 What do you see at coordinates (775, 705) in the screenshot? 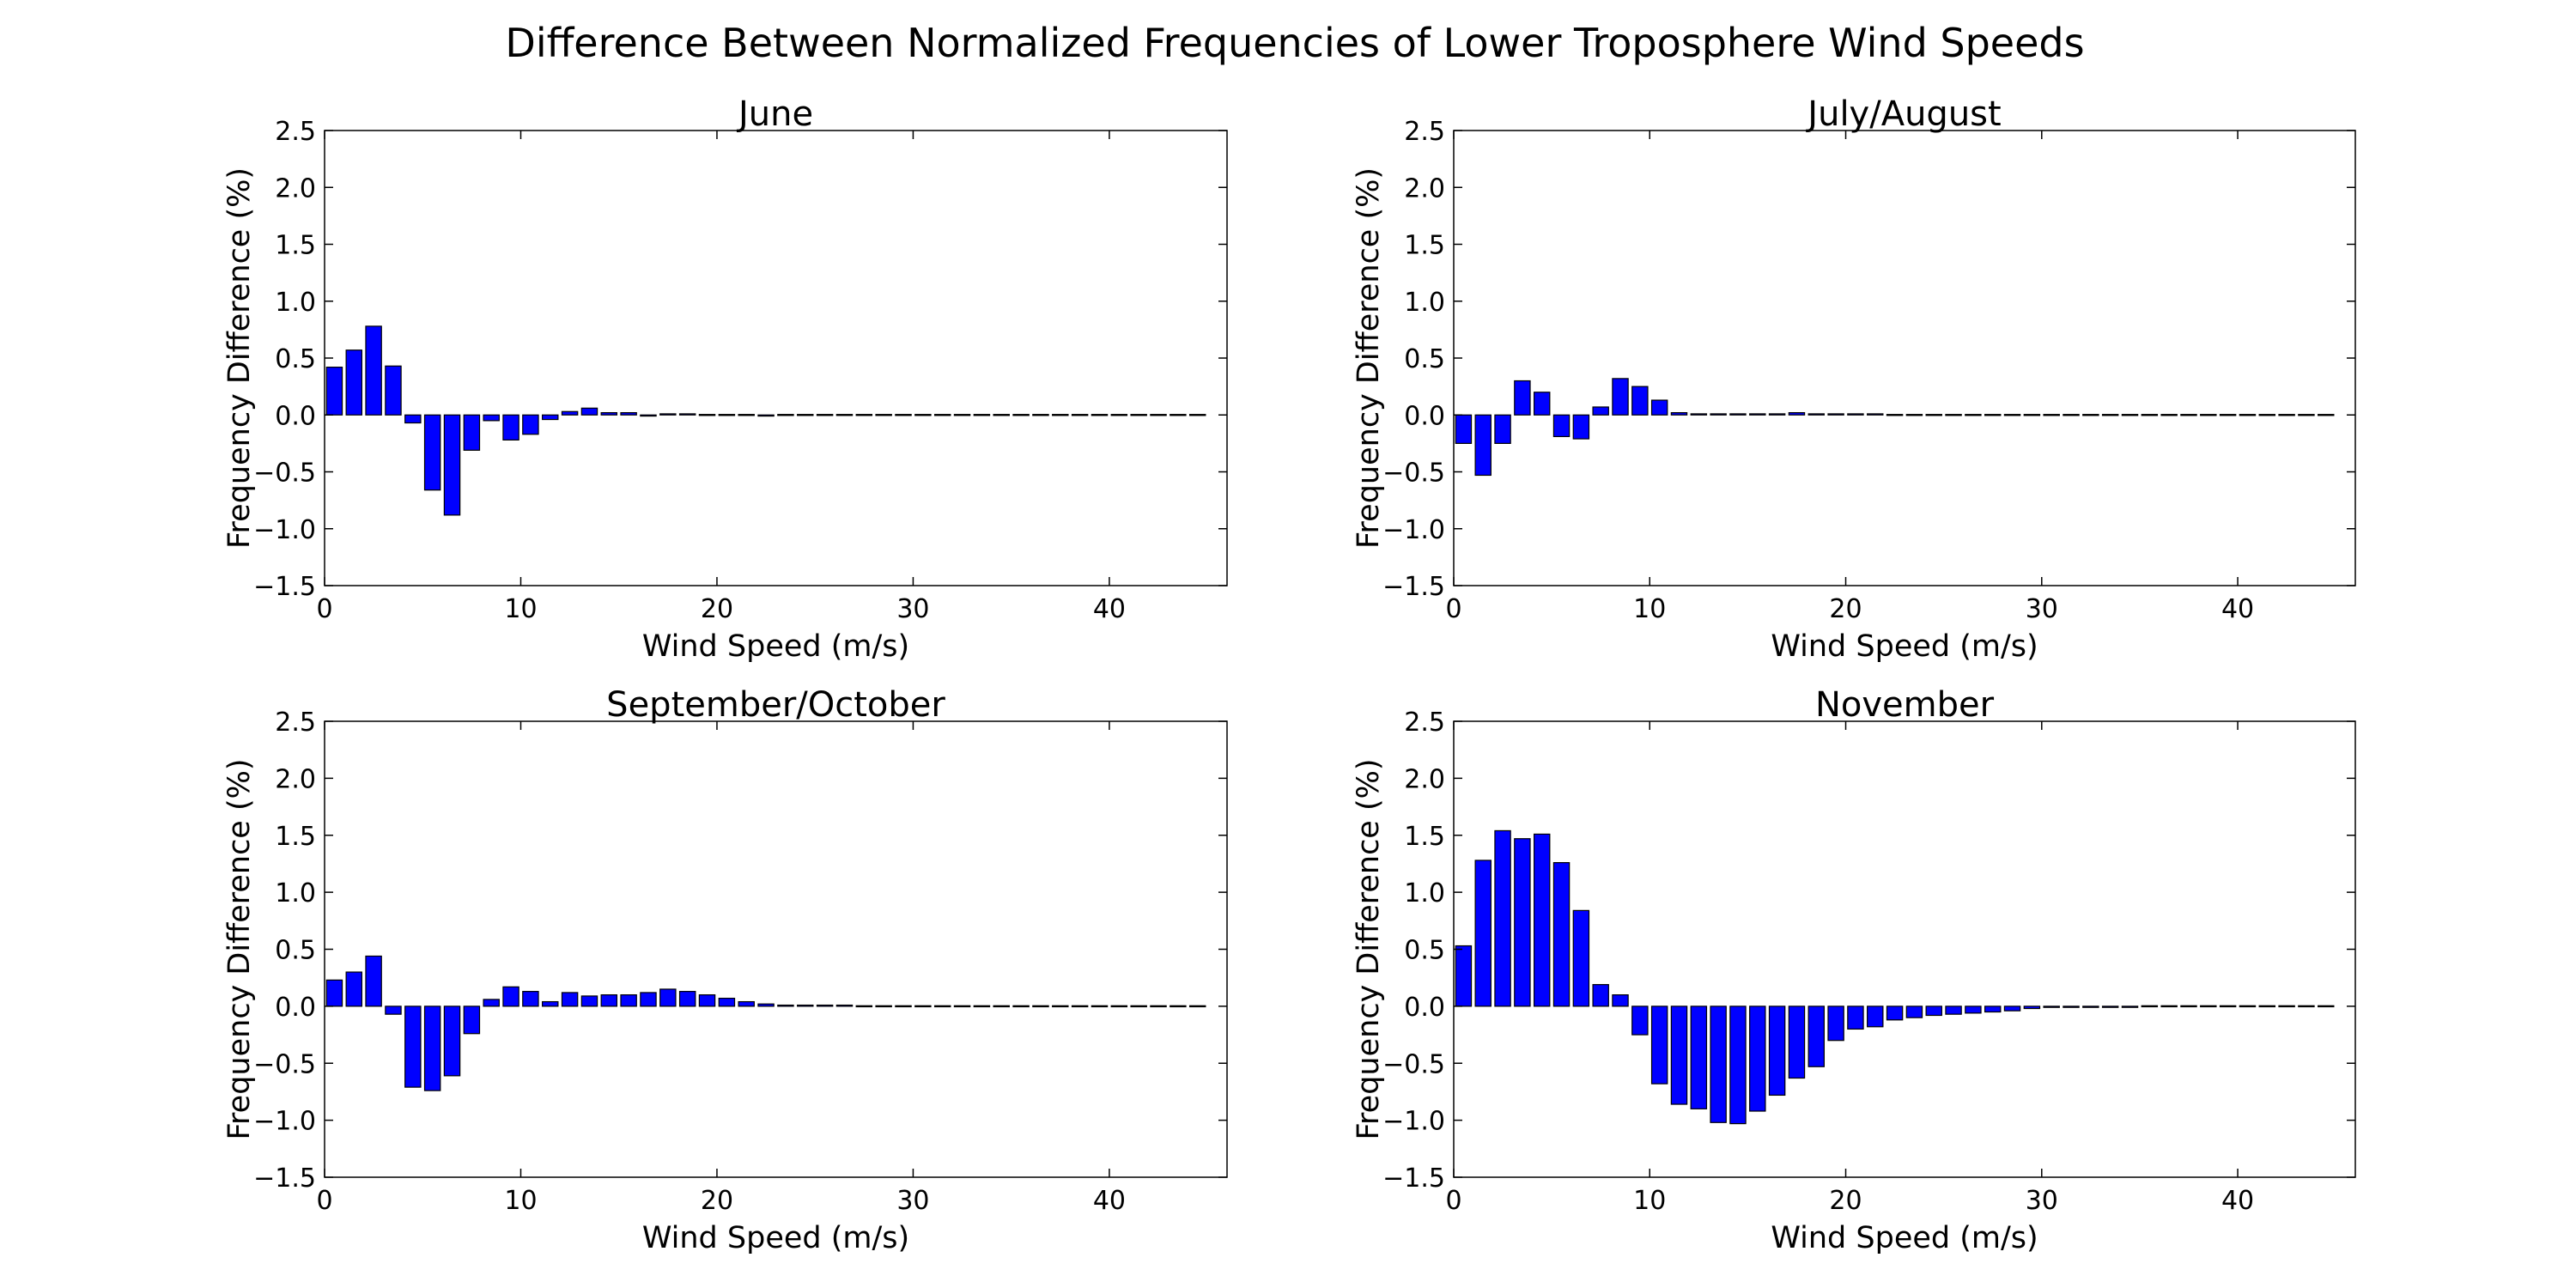
I see `panel-title: September/October` at bounding box center [775, 705].